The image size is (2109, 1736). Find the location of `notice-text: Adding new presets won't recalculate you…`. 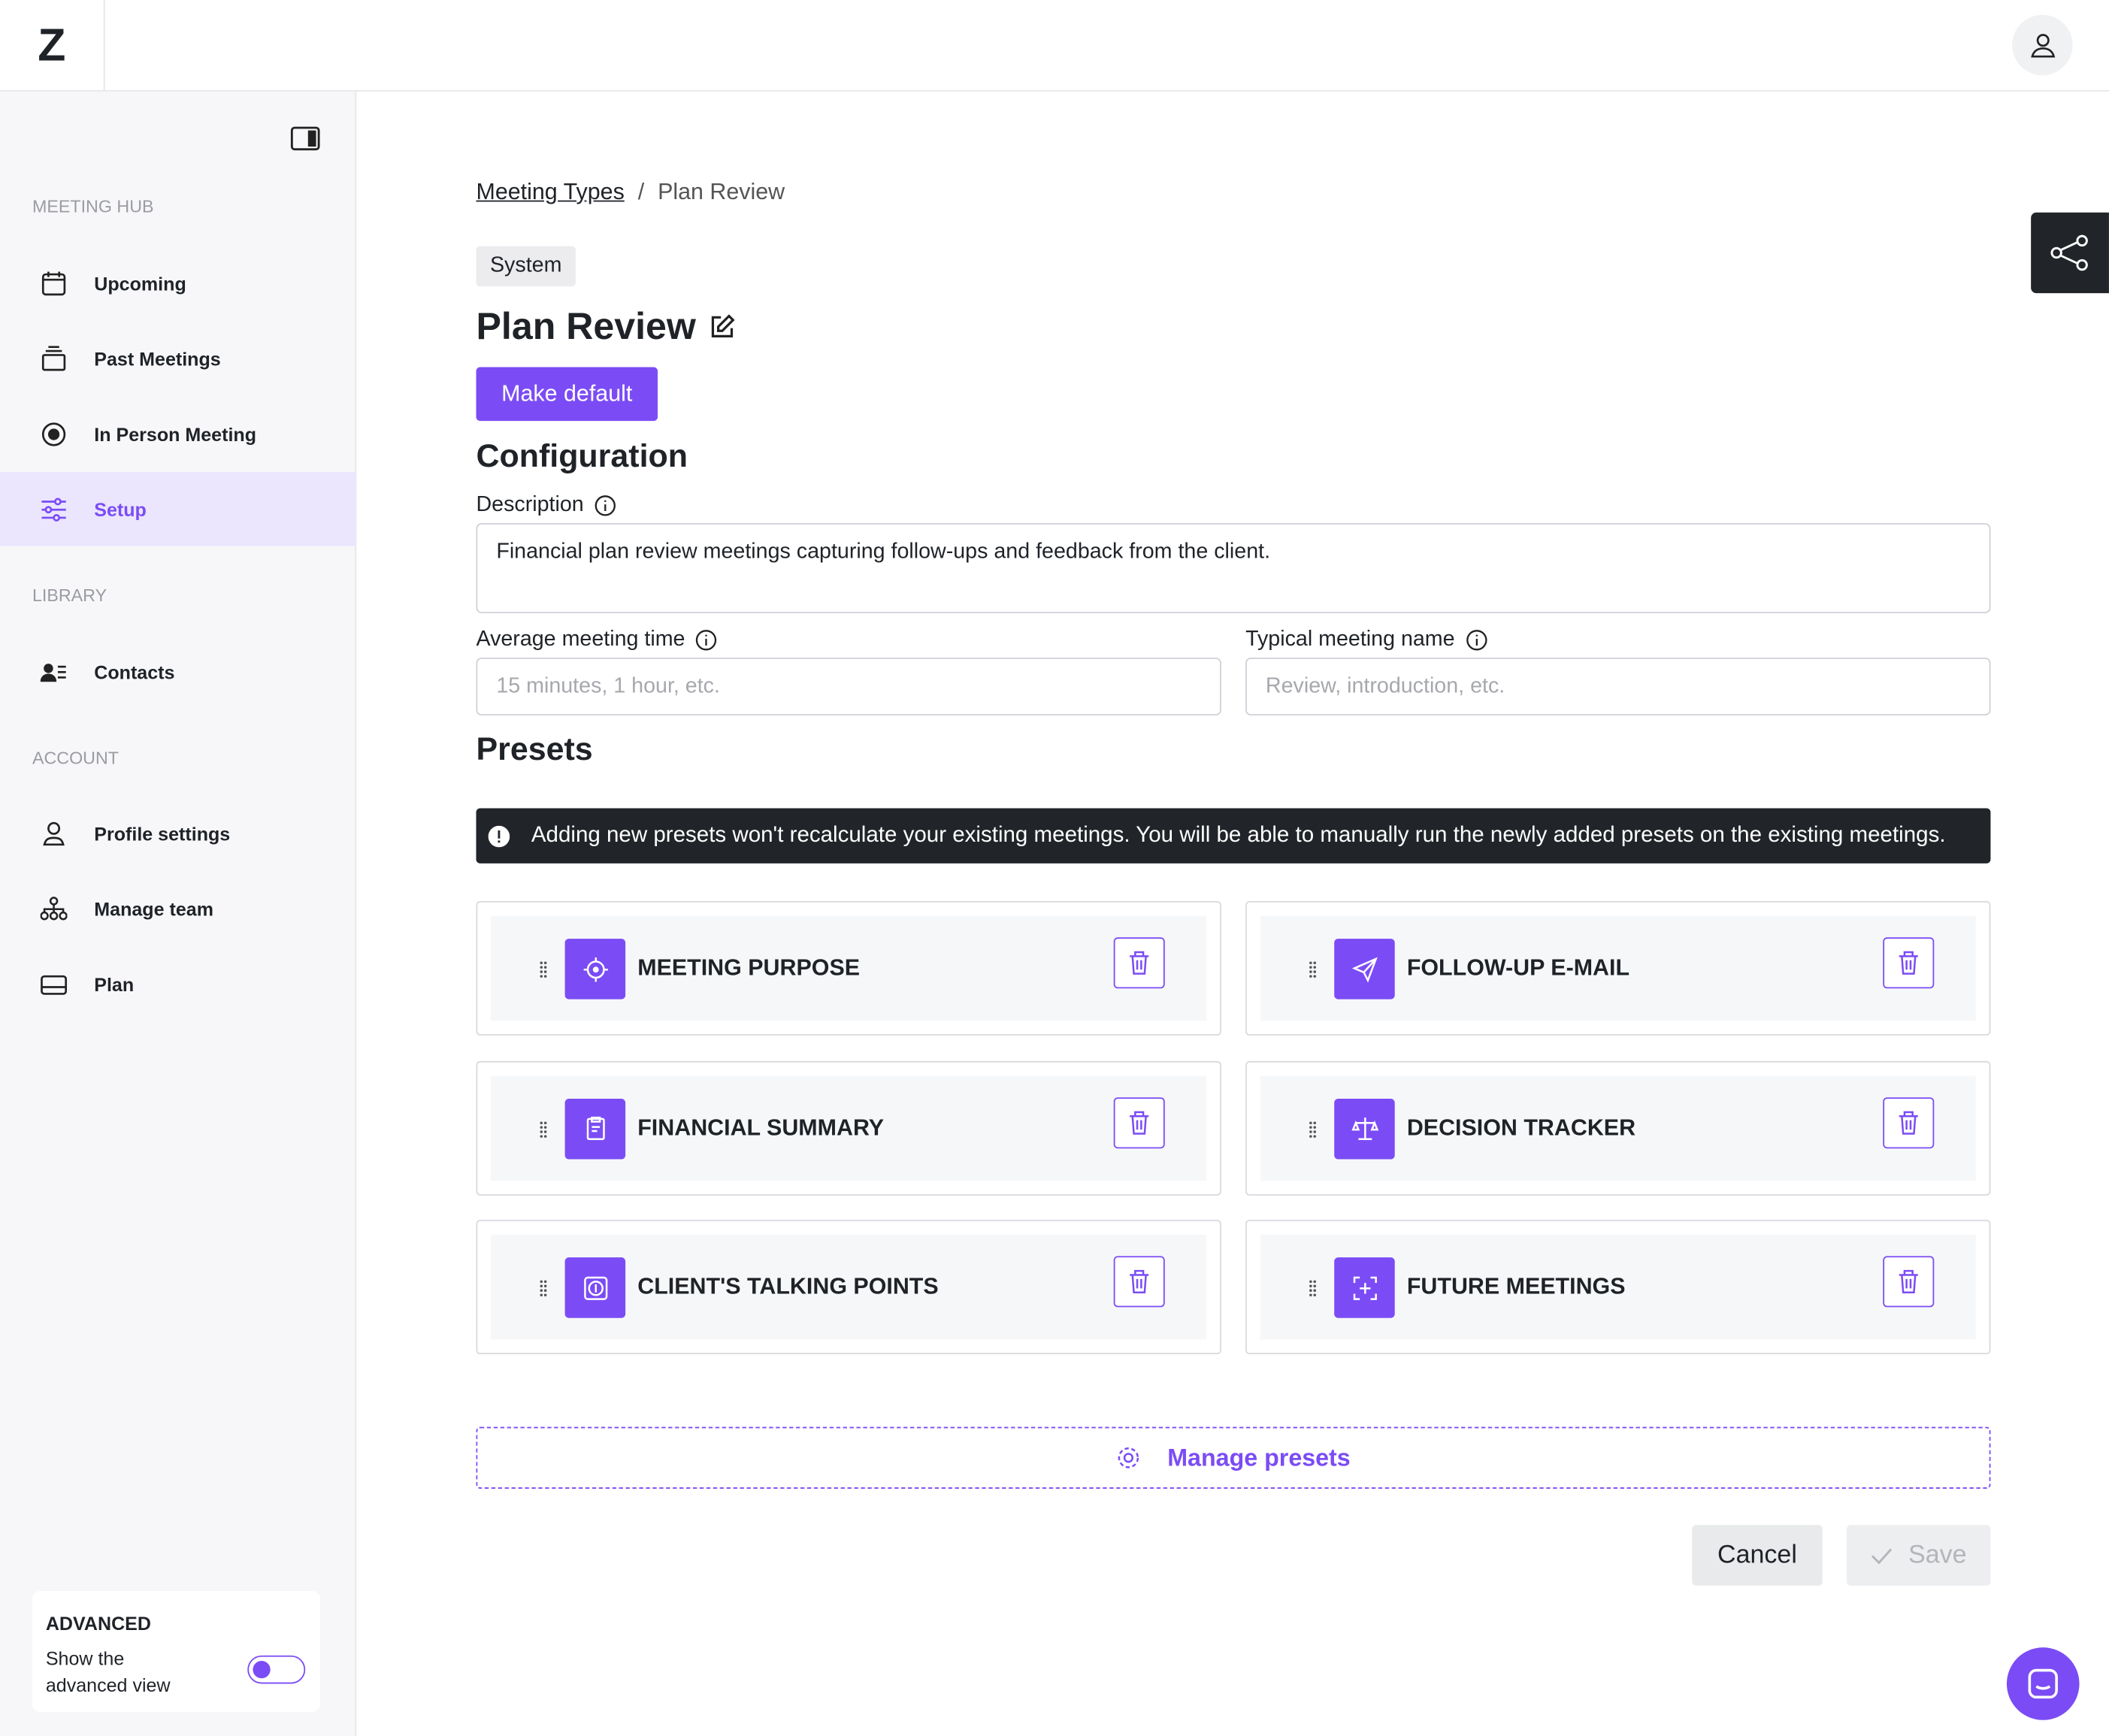

notice-text: Adding new presets won't recalculate you… is located at coordinates (1238, 835).